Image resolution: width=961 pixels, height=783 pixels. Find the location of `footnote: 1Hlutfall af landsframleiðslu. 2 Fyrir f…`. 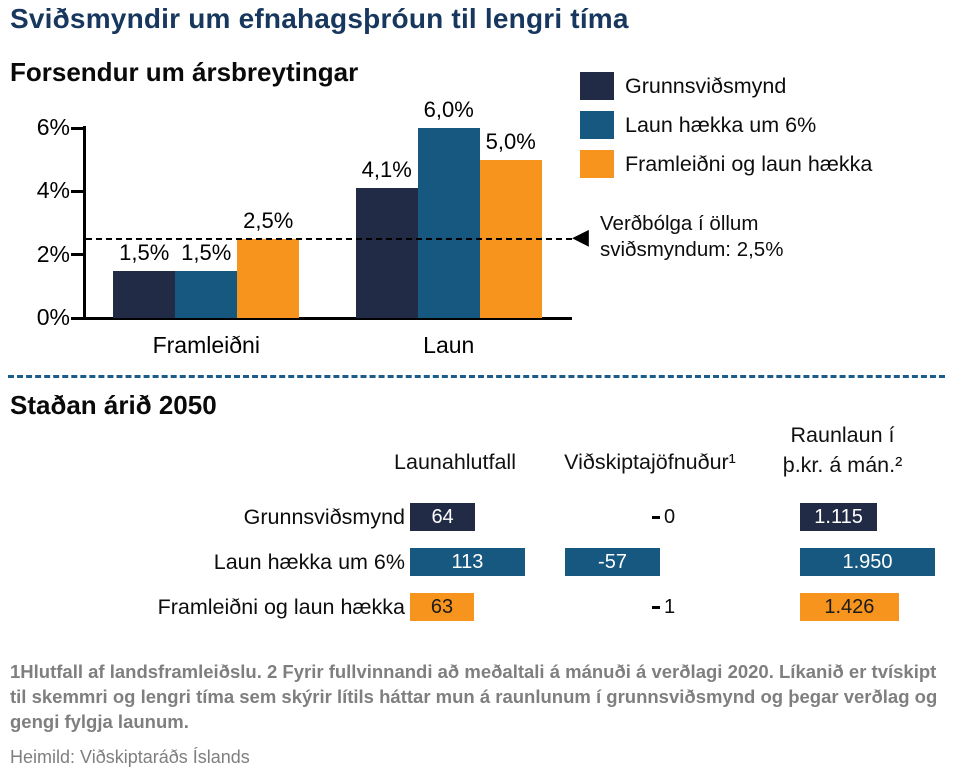

footnote: 1Hlutfall af landsframleiðslu. 2 Fyrir f… is located at coordinates (474, 696).